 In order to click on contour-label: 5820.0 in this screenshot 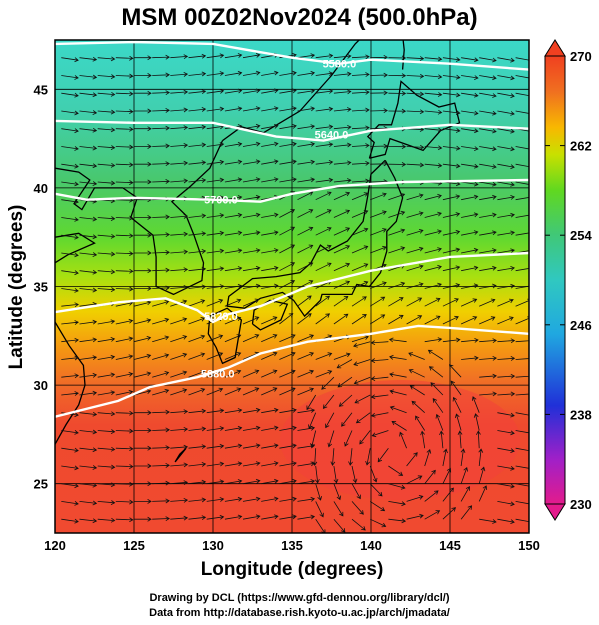, I will do `click(221, 317)`.